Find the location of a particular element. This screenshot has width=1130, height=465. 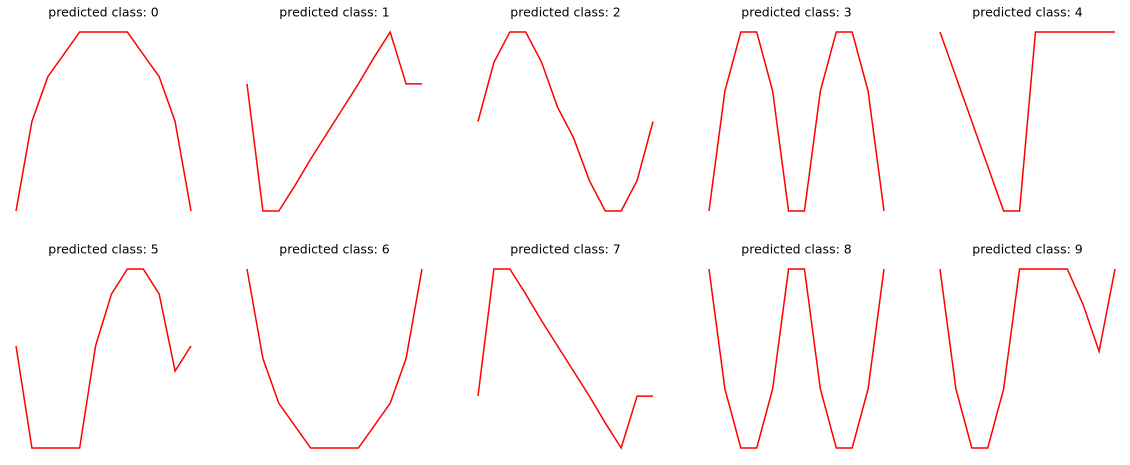

subplot: predicted class: 0 is located at coordinates (103, 108).